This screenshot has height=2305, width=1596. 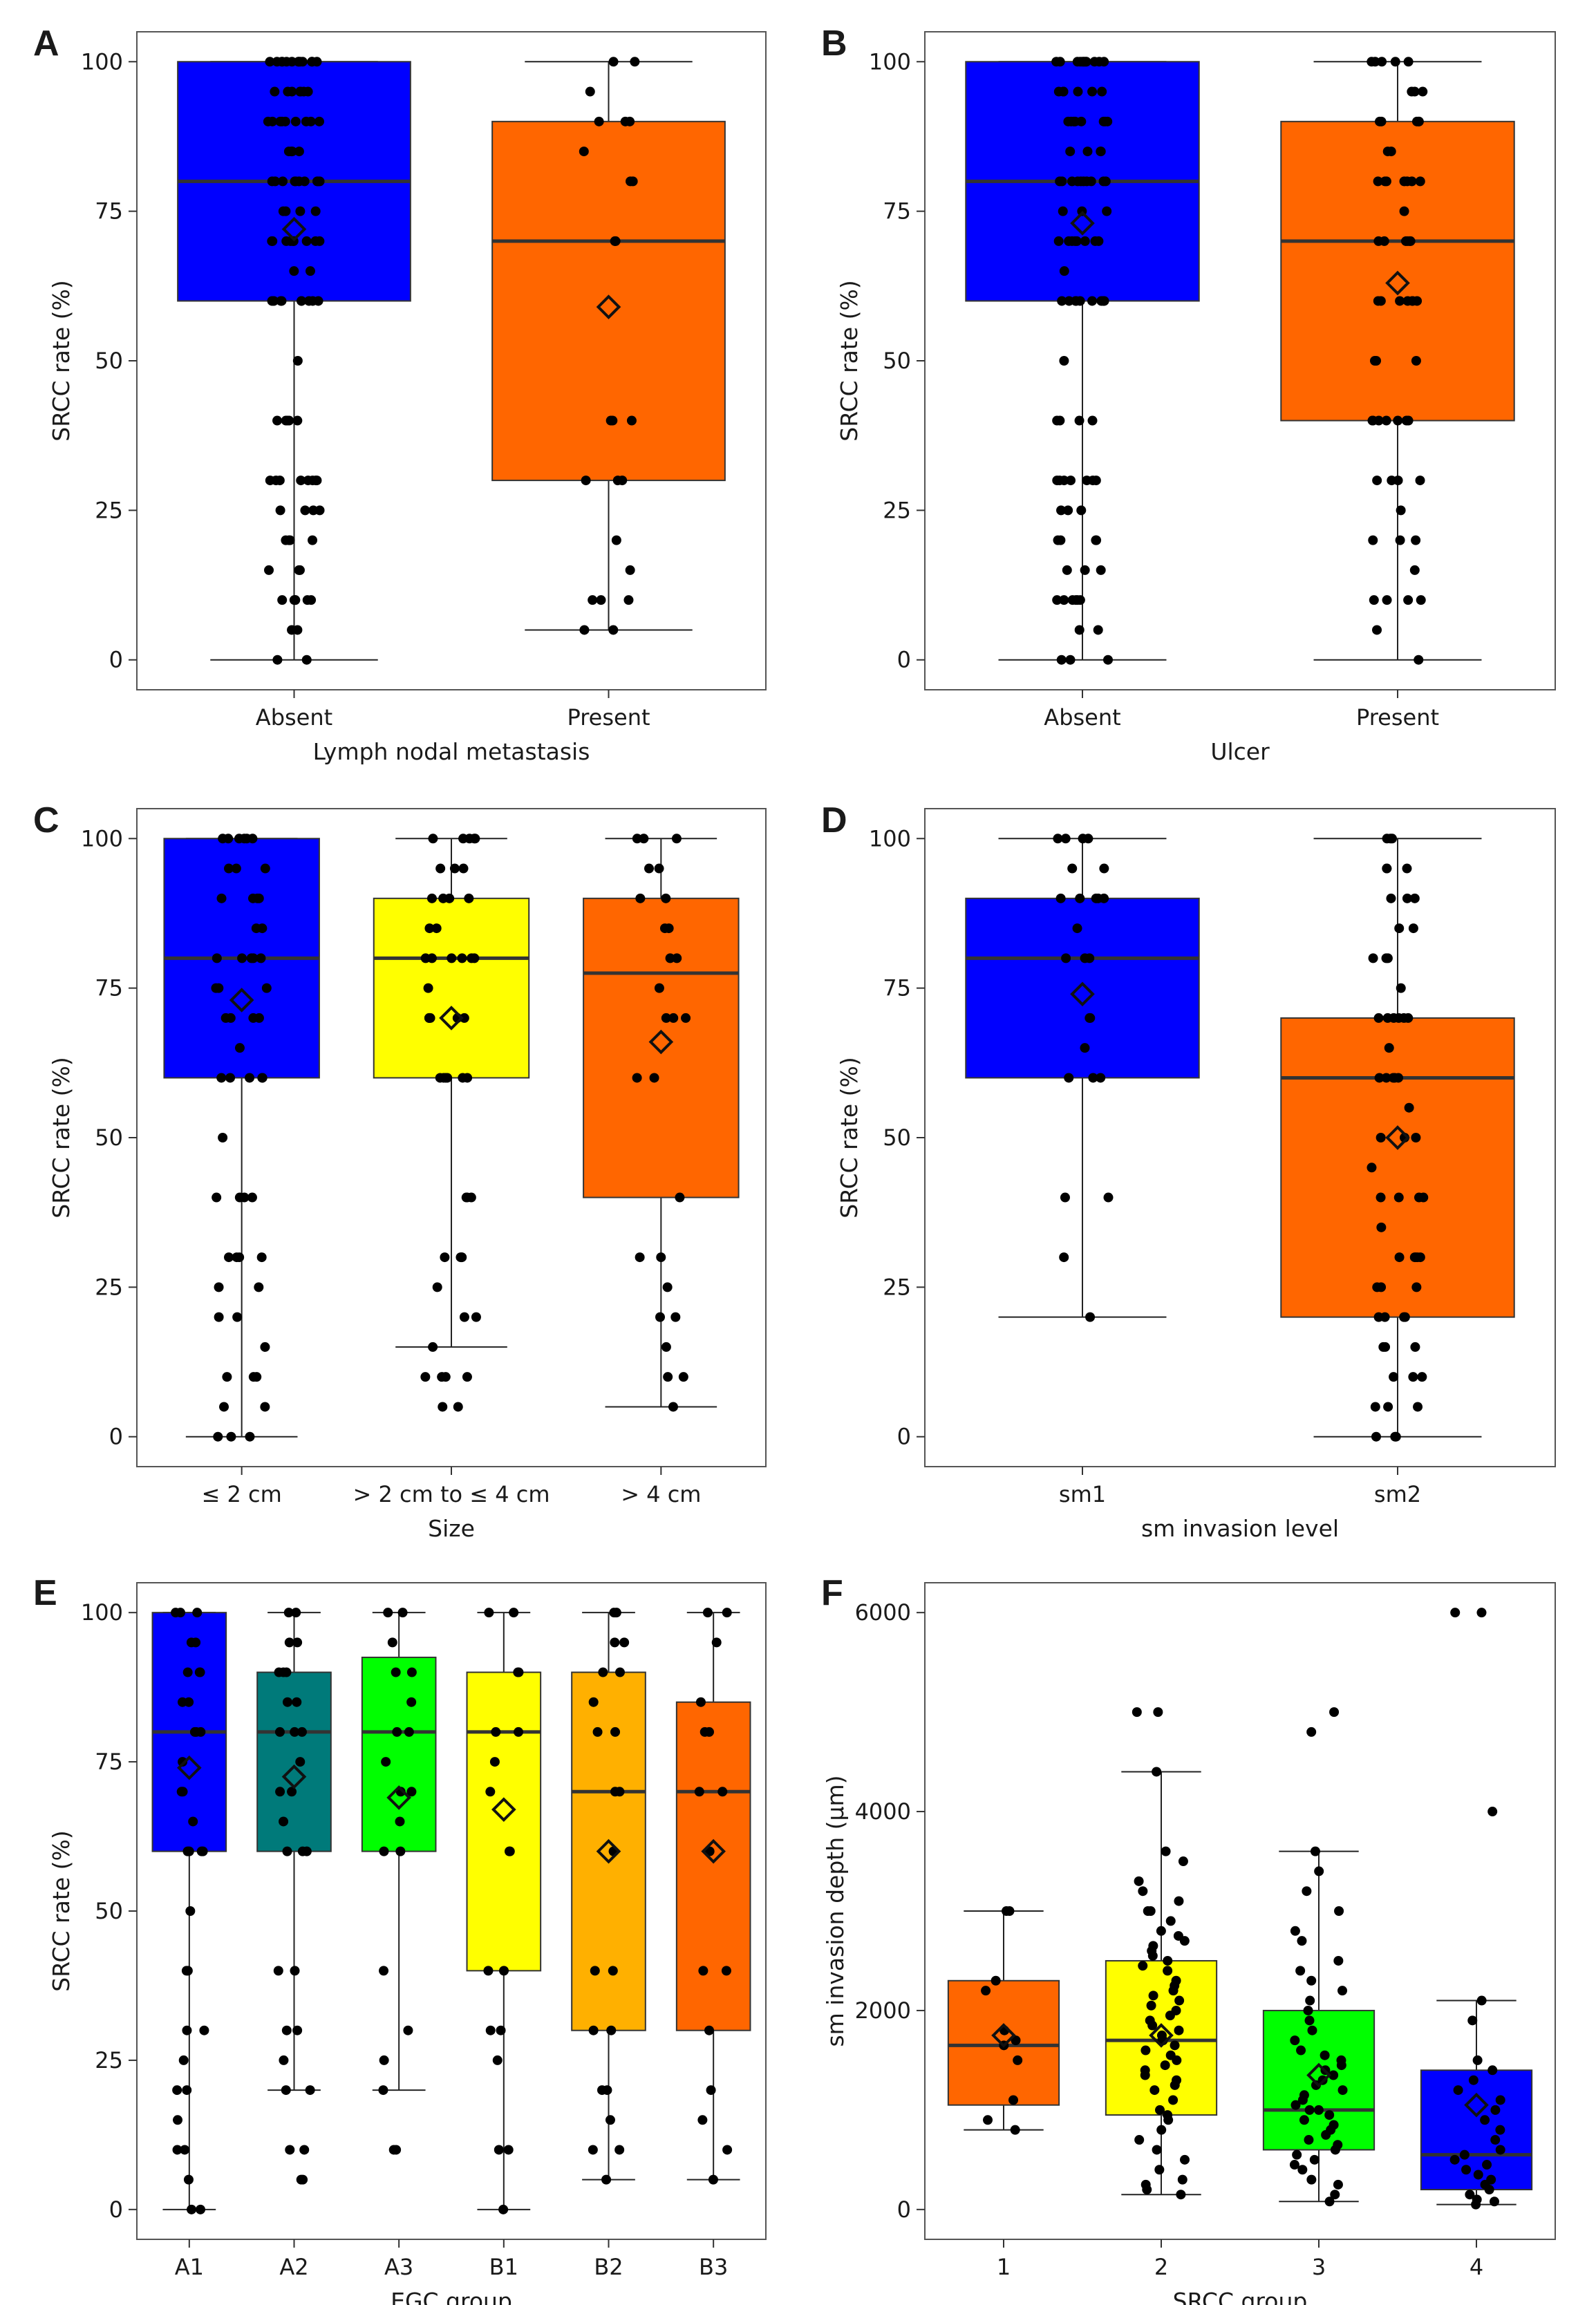 I want to click on x-tick-label: B1, so click(x=503, y=2267).